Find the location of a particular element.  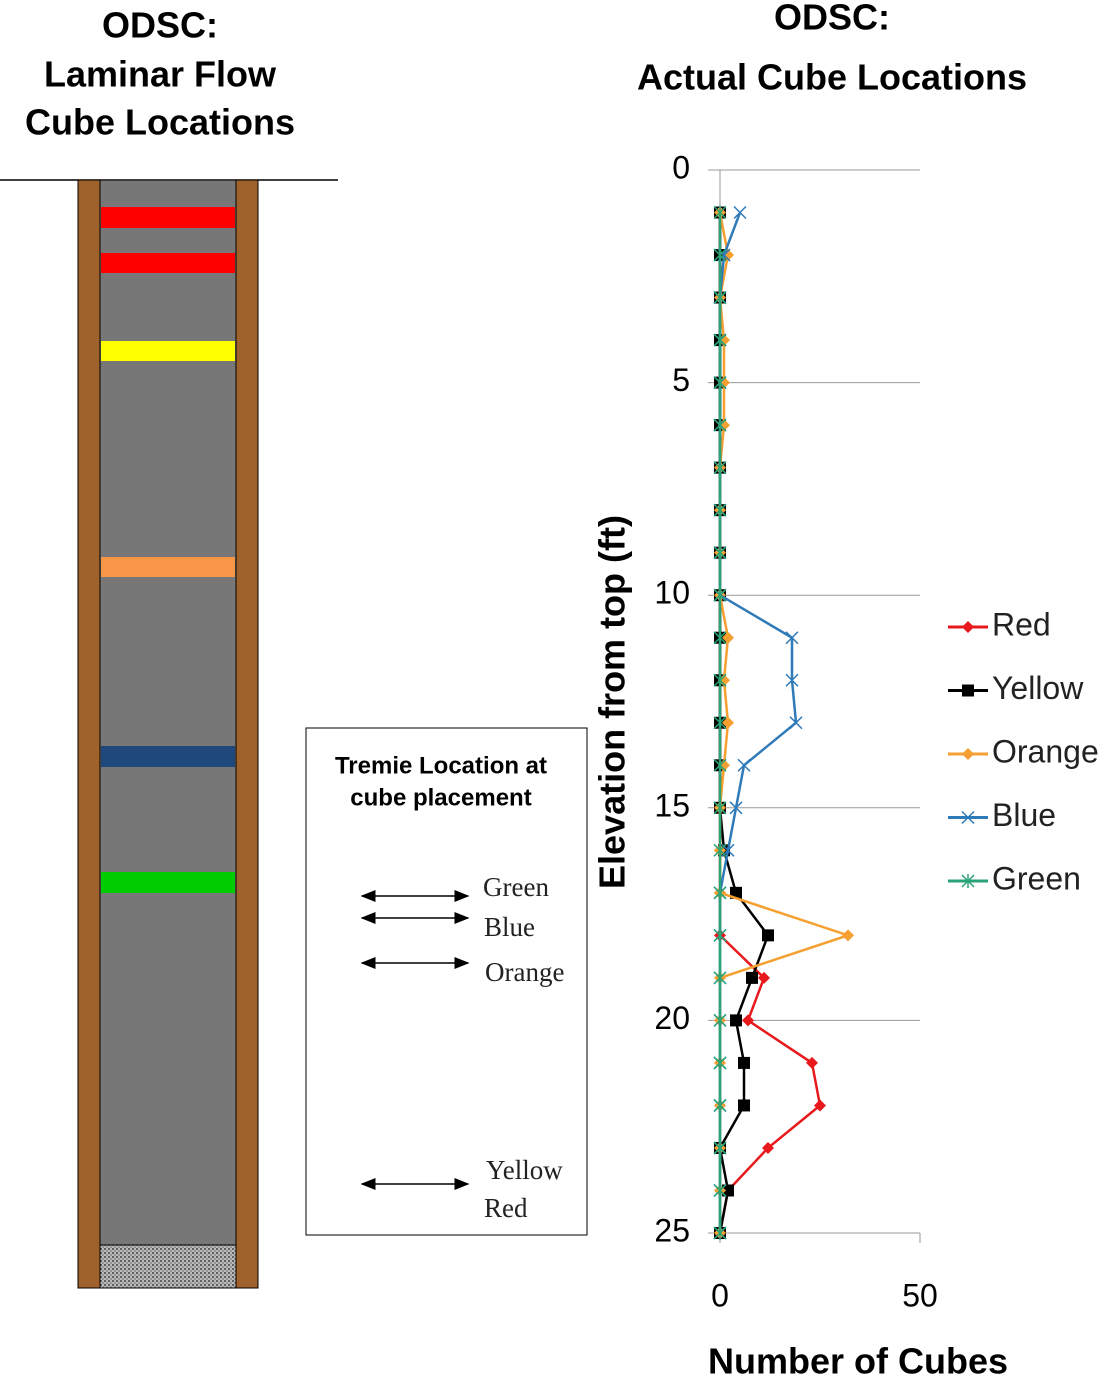

y-tick-label: 10 is located at coordinates (672, 593).